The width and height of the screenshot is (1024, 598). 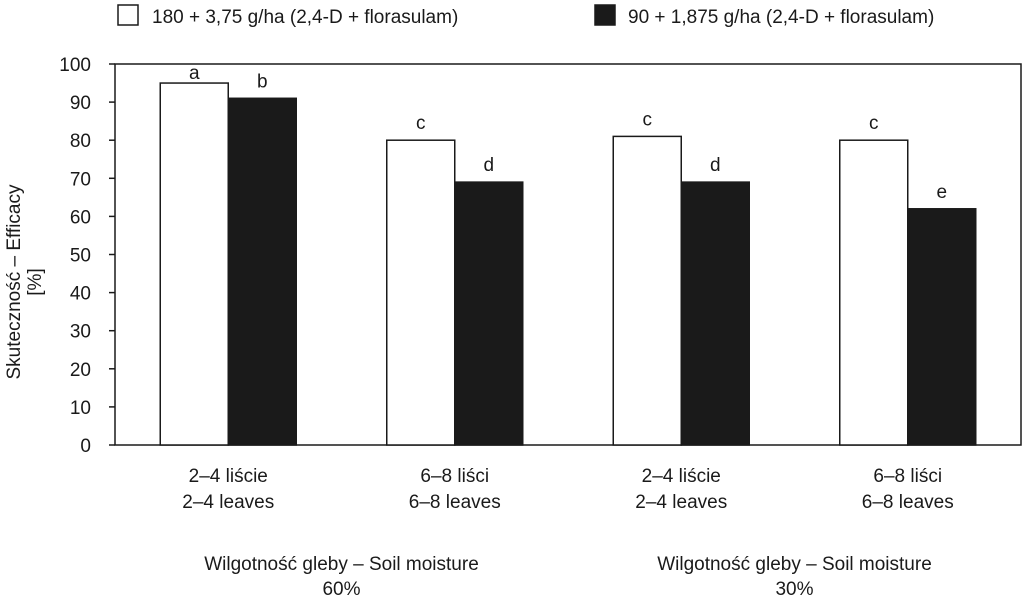 What do you see at coordinates (80, 141) in the screenshot?
I see `y-tick-label: 80` at bounding box center [80, 141].